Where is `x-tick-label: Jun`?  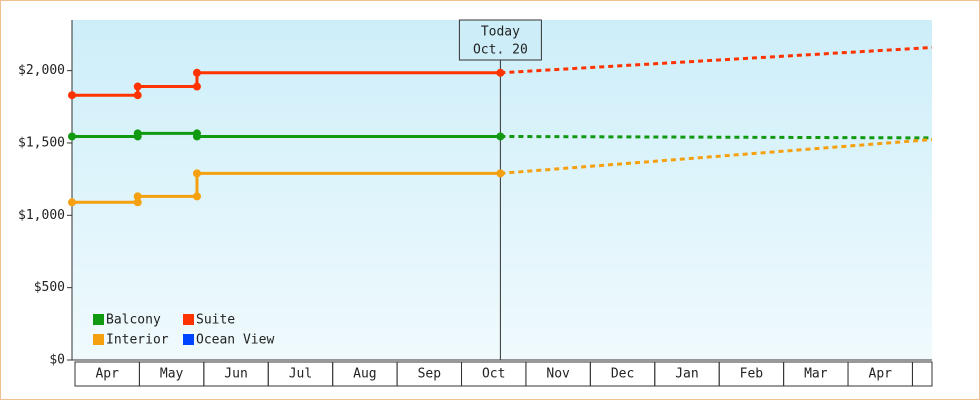
x-tick-label: Jun is located at coordinates (235, 374).